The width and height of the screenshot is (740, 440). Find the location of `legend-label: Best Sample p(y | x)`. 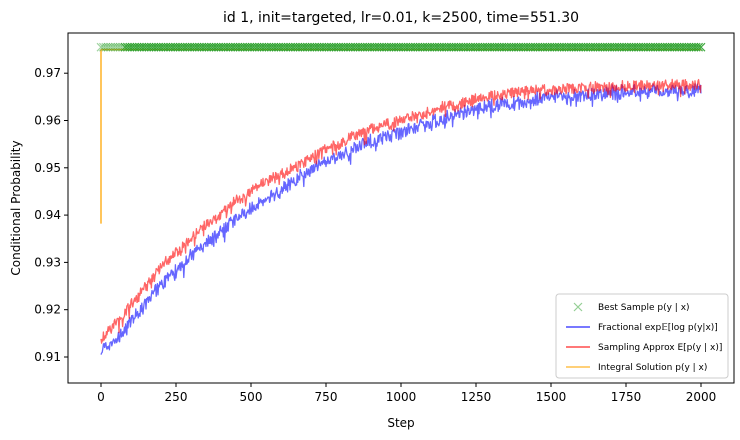

legend-label: Best Sample p(y | x) is located at coordinates (644, 308).